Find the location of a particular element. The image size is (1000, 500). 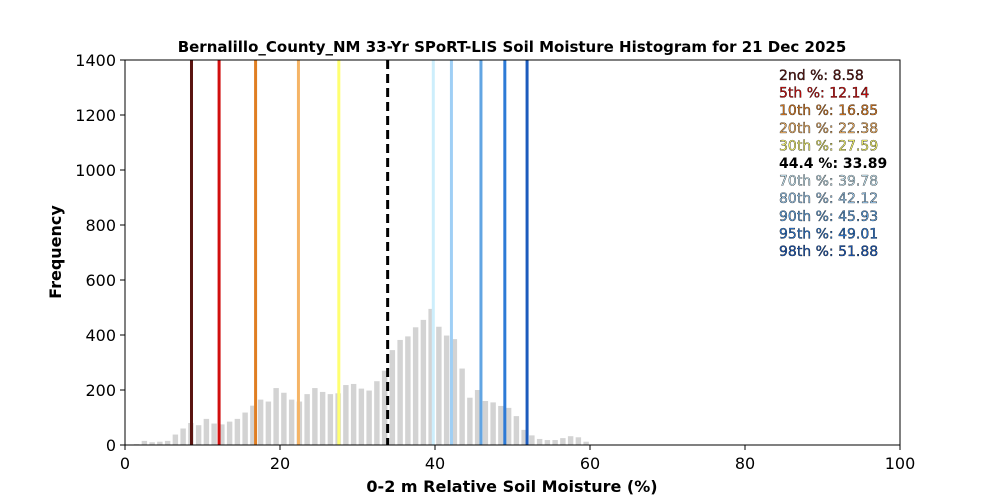

x-tick-label: 40 is located at coordinates (435, 463).